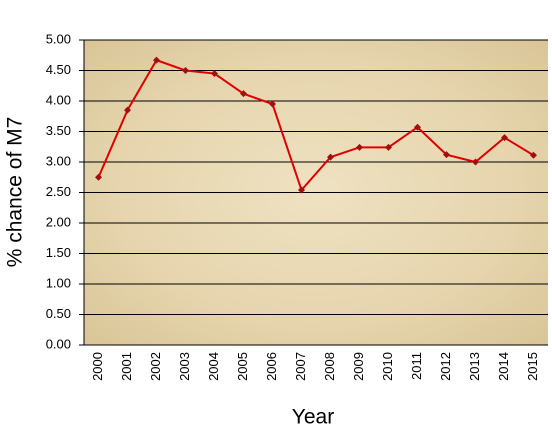 Image resolution: width=552 pixels, height=439 pixels. I want to click on y-tick-label: 0.00, so click(58, 343).